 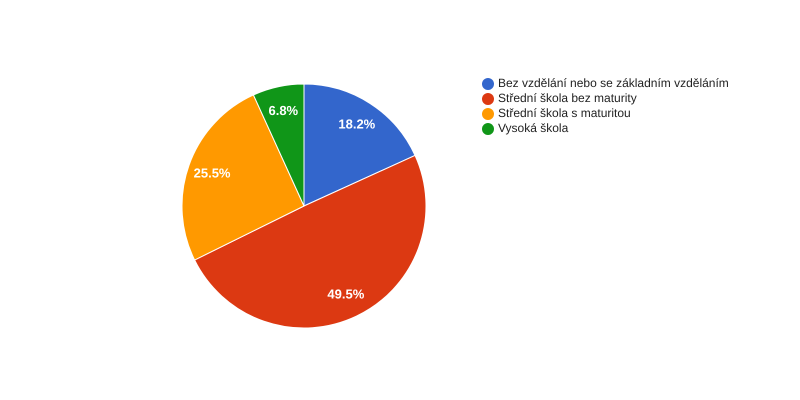 I want to click on legend-label: Vysoká škola, so click(x=533, y=128).